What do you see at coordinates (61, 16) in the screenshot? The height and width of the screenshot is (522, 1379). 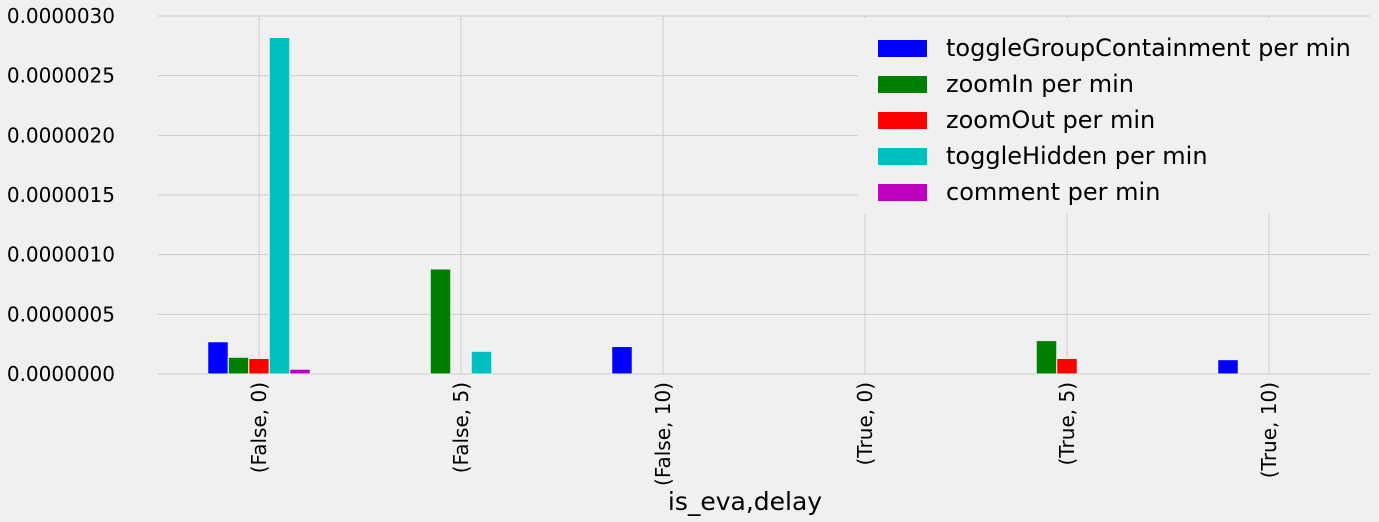 I see `y-tick-label: 0.0000030` at bounding box center [61, 16].